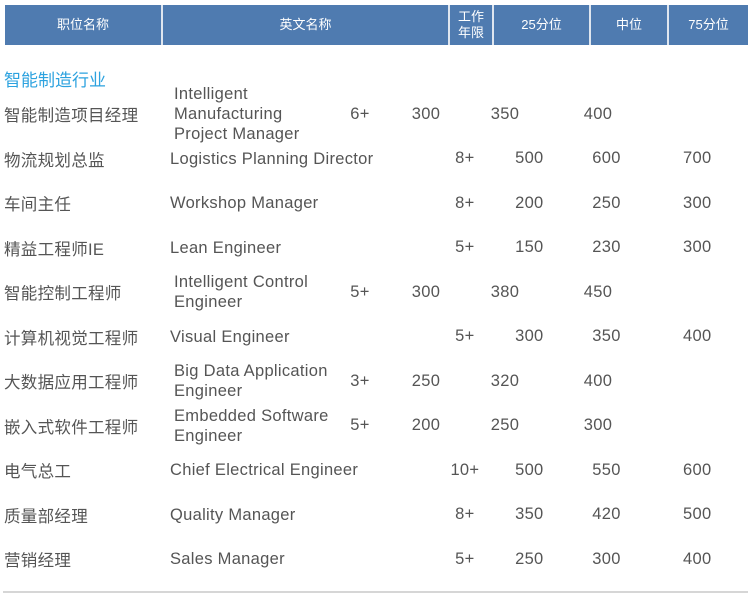  Describe the element at coordinates (697, 158) in the screenshot. I see `p75-value: 700` at that location.